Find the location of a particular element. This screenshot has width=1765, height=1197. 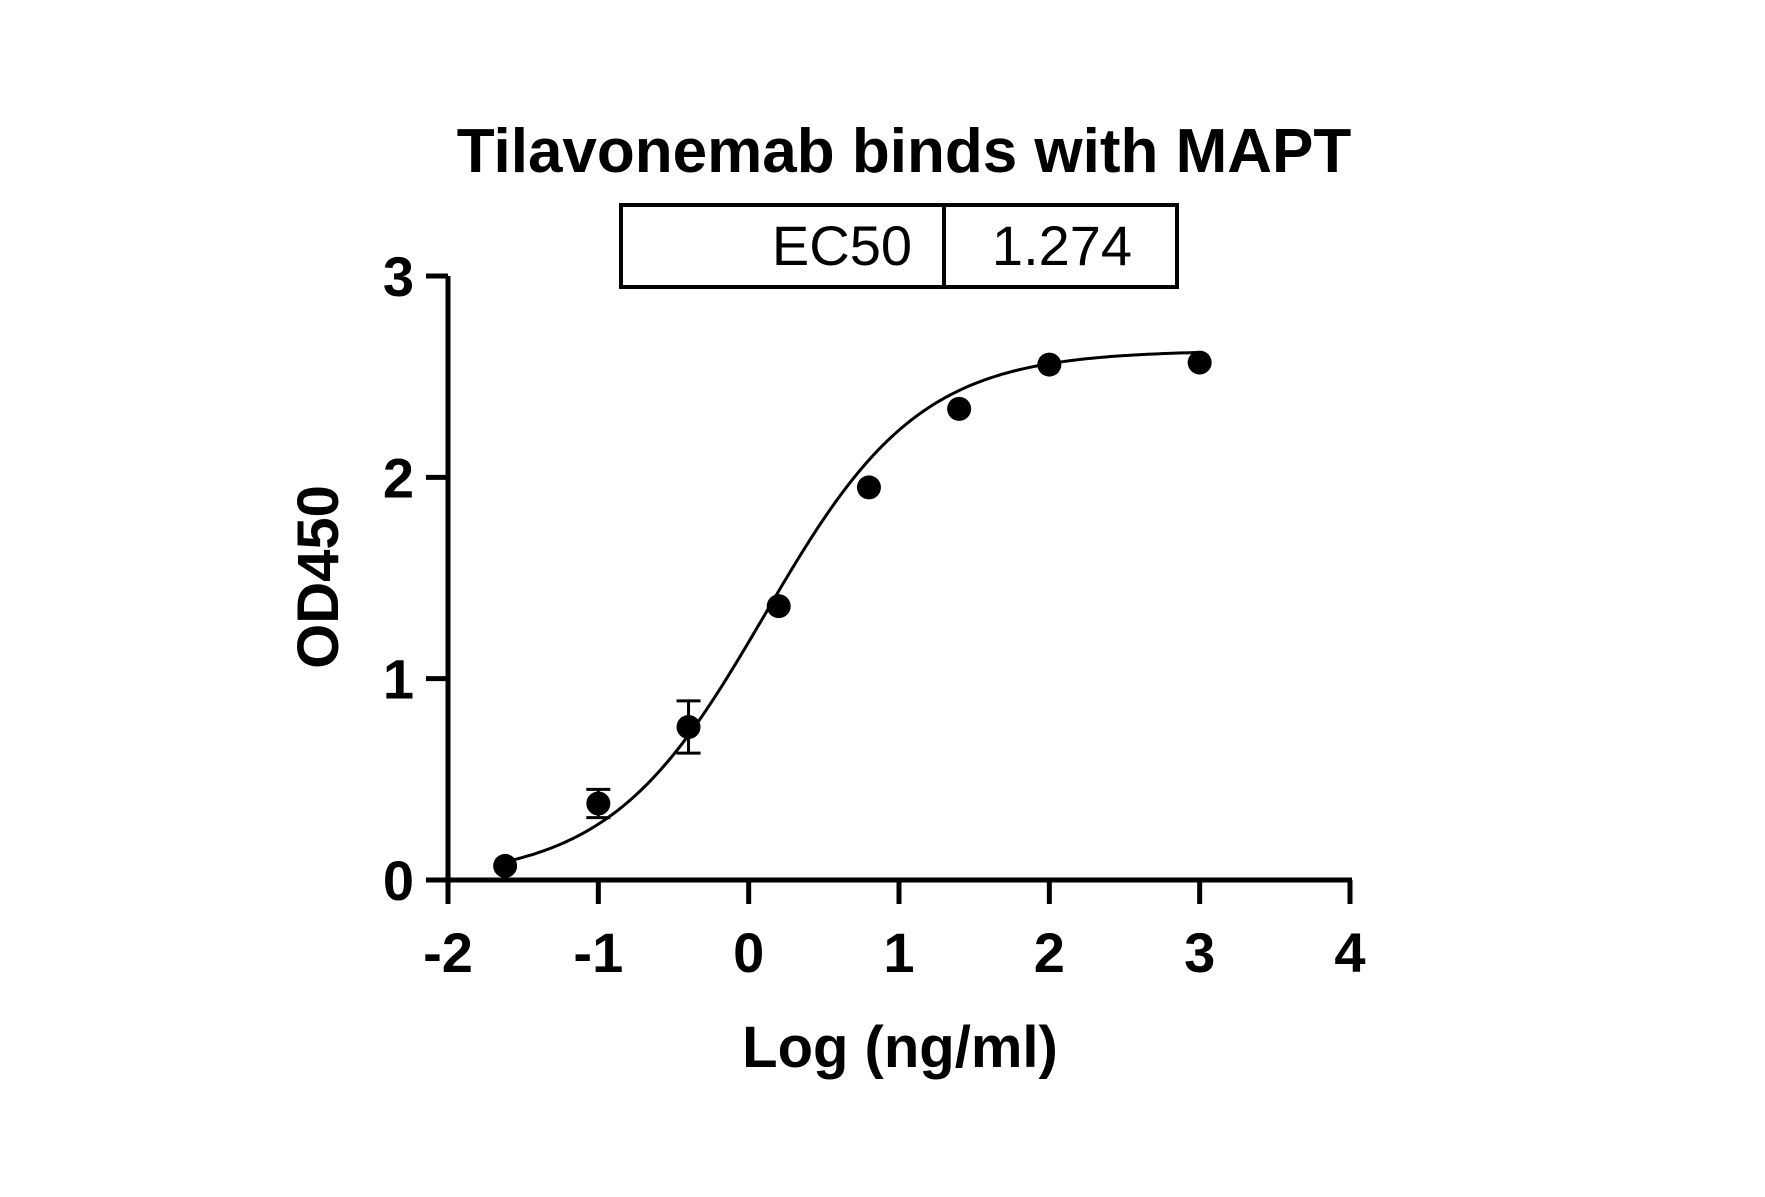

x-tick-label-4: 2 is located at coordinates (1049, 952).